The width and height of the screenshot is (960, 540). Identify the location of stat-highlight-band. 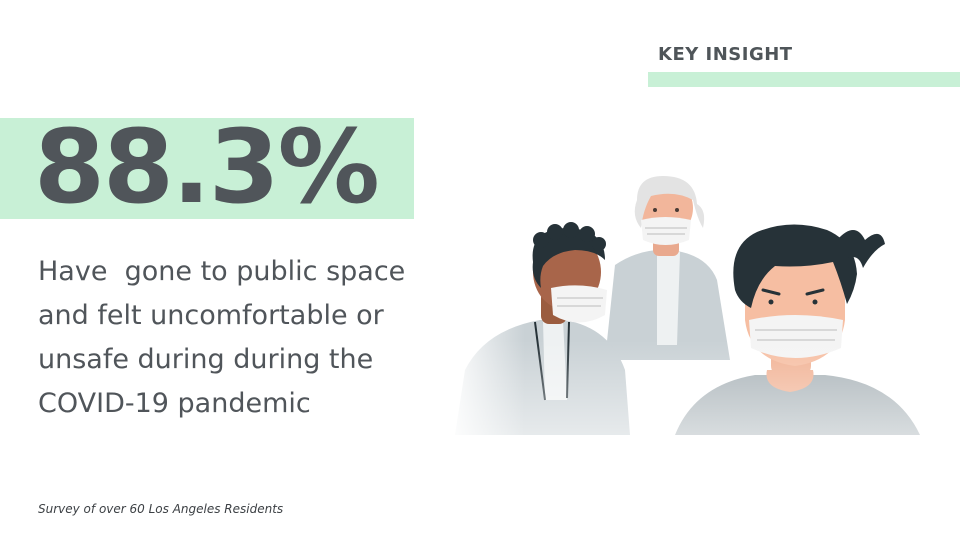
(207, 168).